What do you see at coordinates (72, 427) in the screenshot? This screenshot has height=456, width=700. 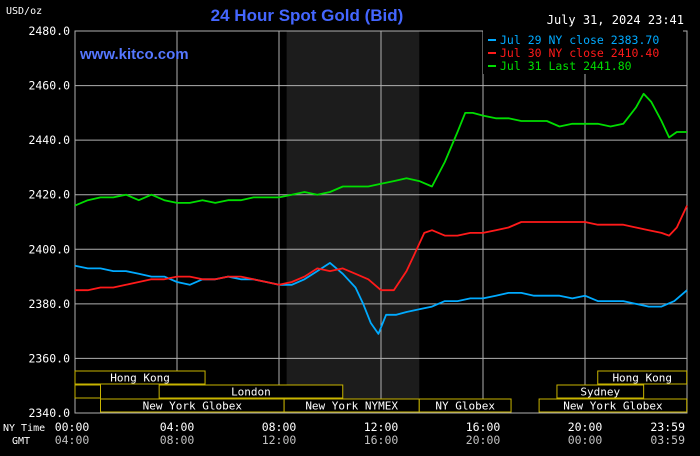 I see `x-tick-ny: 00:00` at bounding box center [72, 427].